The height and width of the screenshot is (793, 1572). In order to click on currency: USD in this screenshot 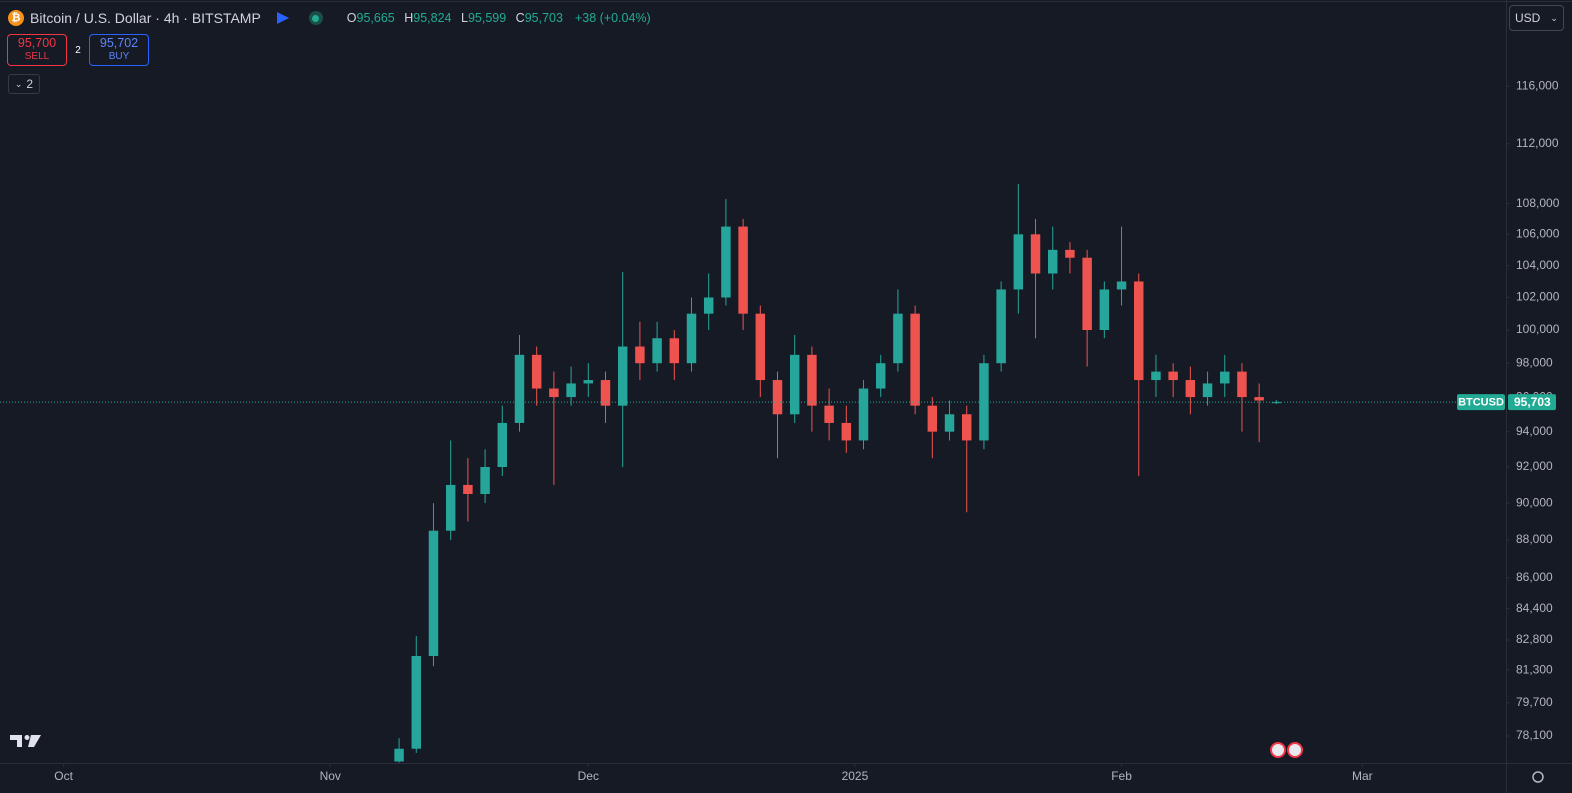, I will do `click(1528, 18)`.